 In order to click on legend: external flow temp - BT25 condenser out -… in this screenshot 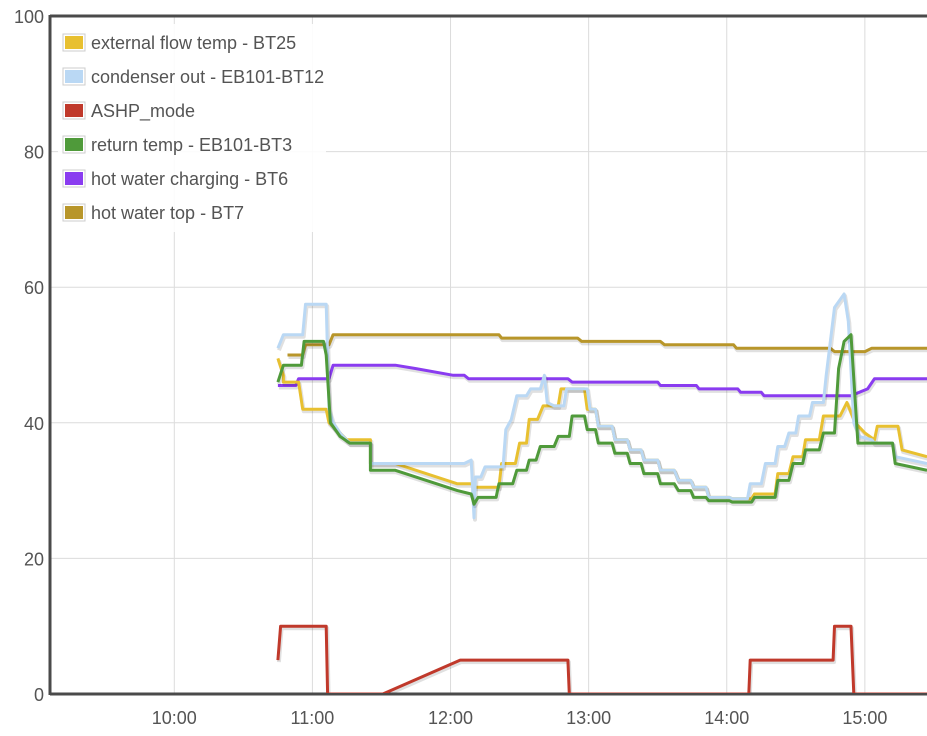, I will do `click(192, 128)`.